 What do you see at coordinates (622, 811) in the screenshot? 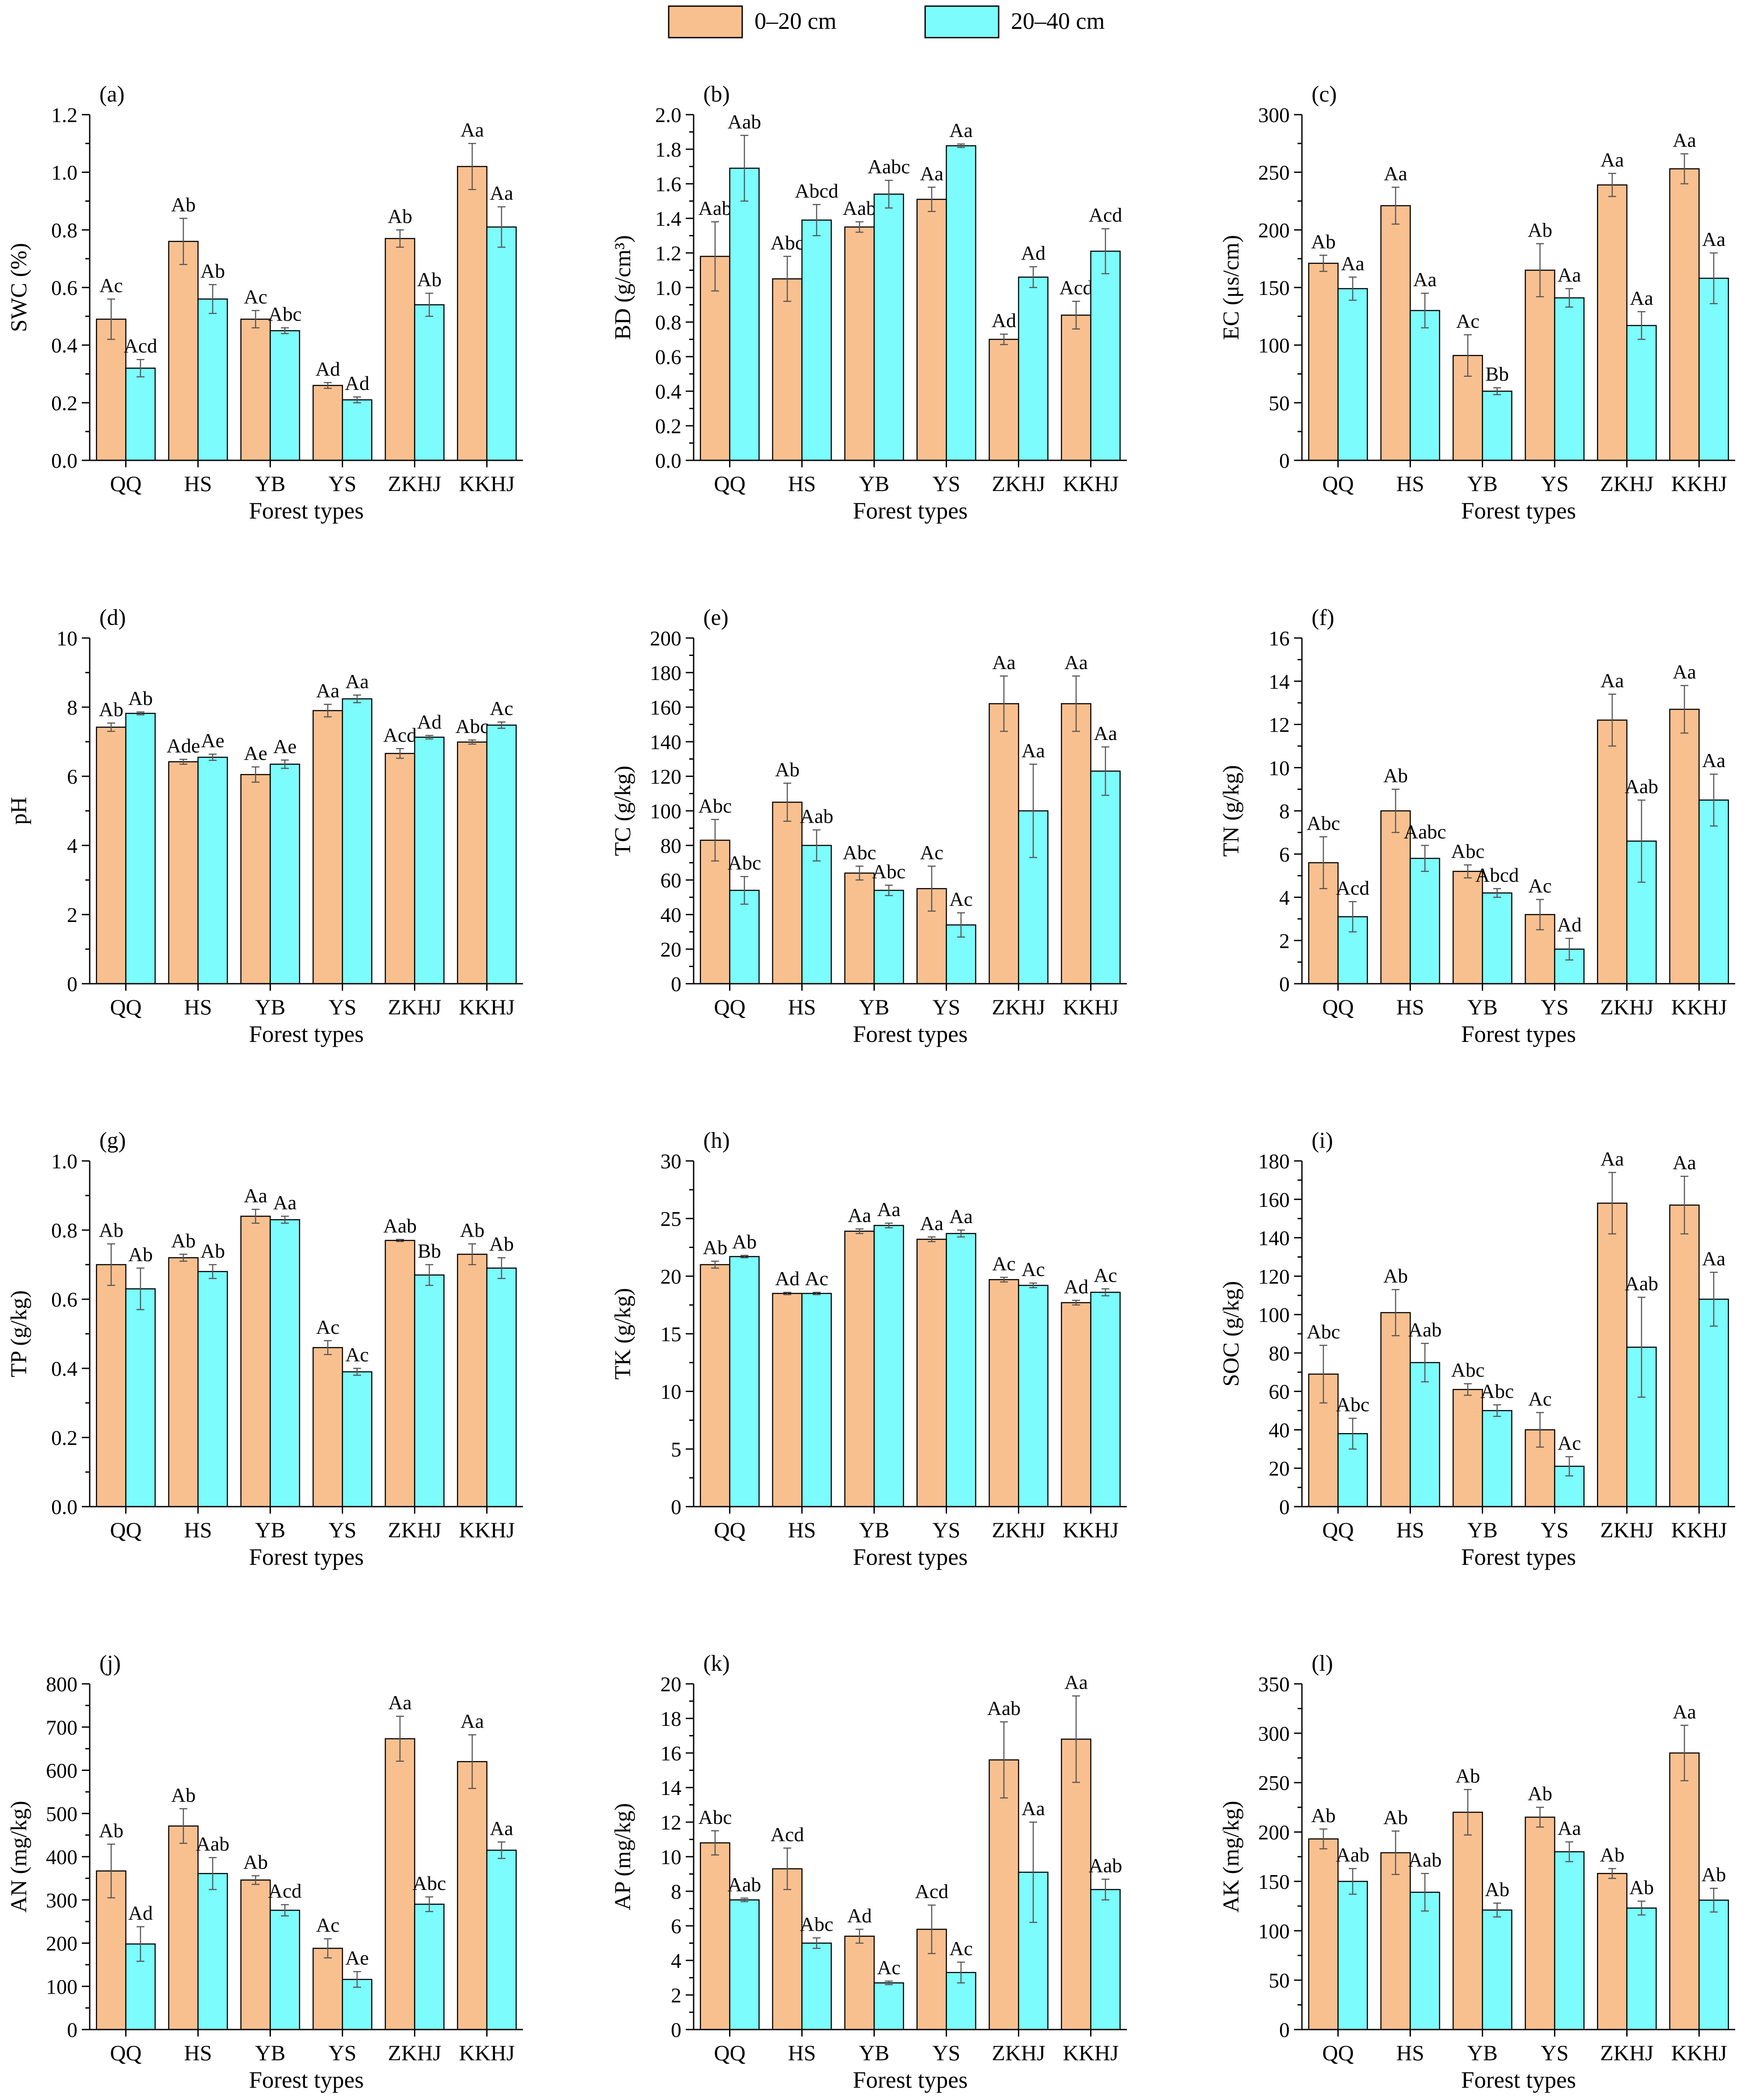
I see `y-axis-label: TC (g/kg)` at bounding box center [622, 811].